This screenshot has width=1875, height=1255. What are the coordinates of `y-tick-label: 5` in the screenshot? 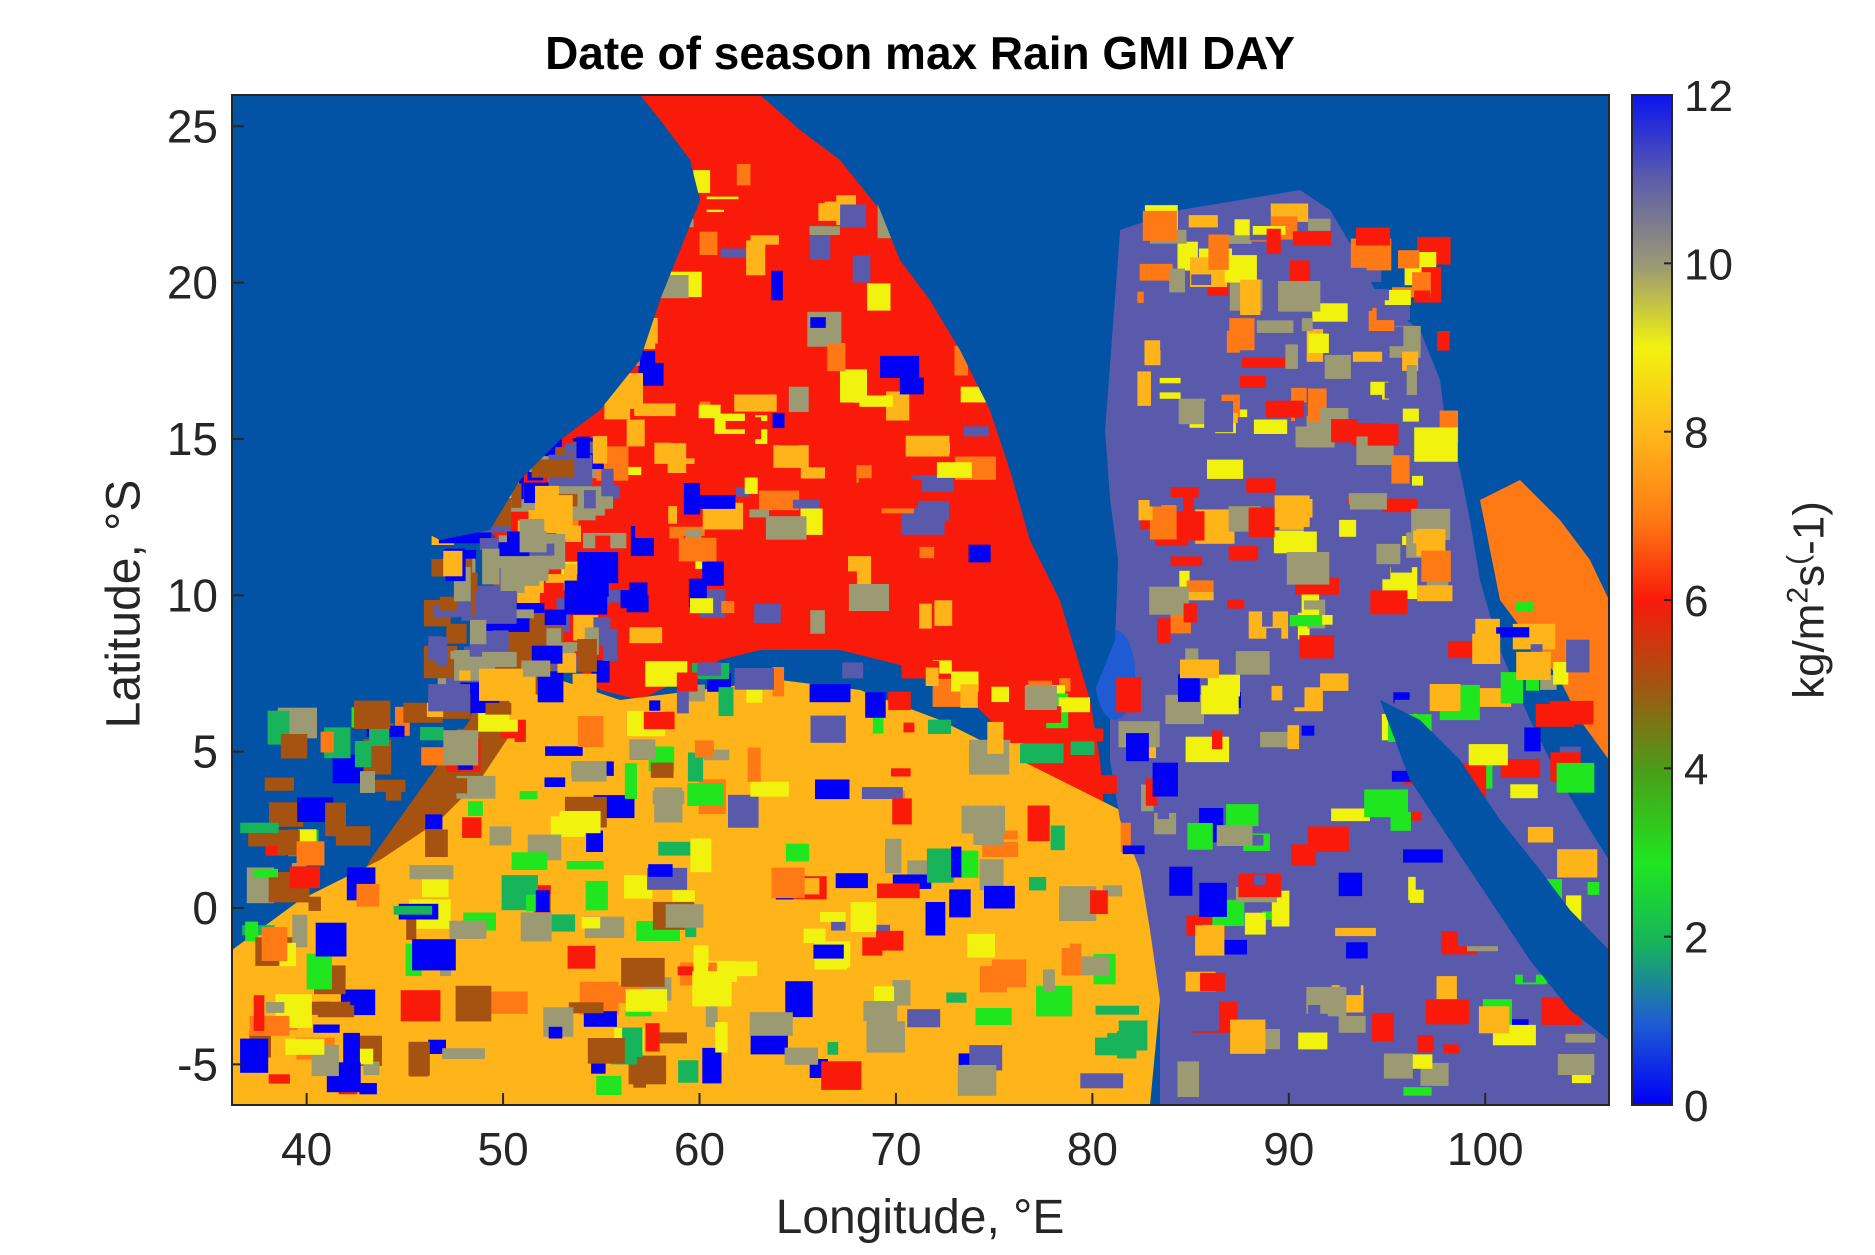 It's located at (205, 752).